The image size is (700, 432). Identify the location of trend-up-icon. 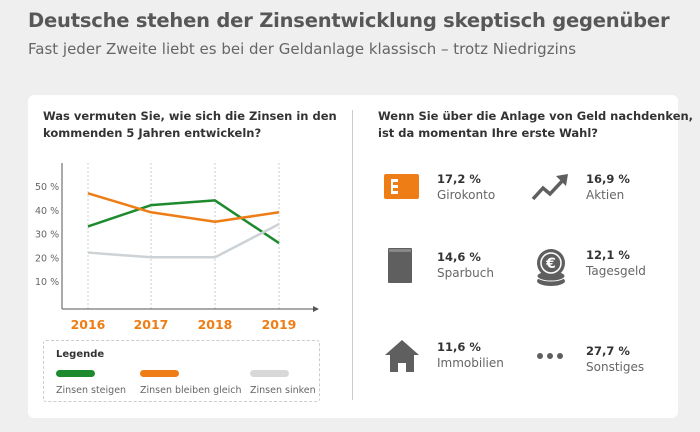
(549, 187).